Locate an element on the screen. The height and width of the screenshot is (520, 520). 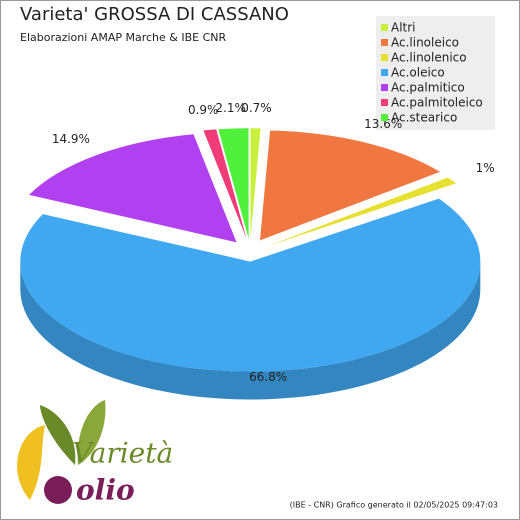
legend-label: Altri is located at coordinates (403, 28).